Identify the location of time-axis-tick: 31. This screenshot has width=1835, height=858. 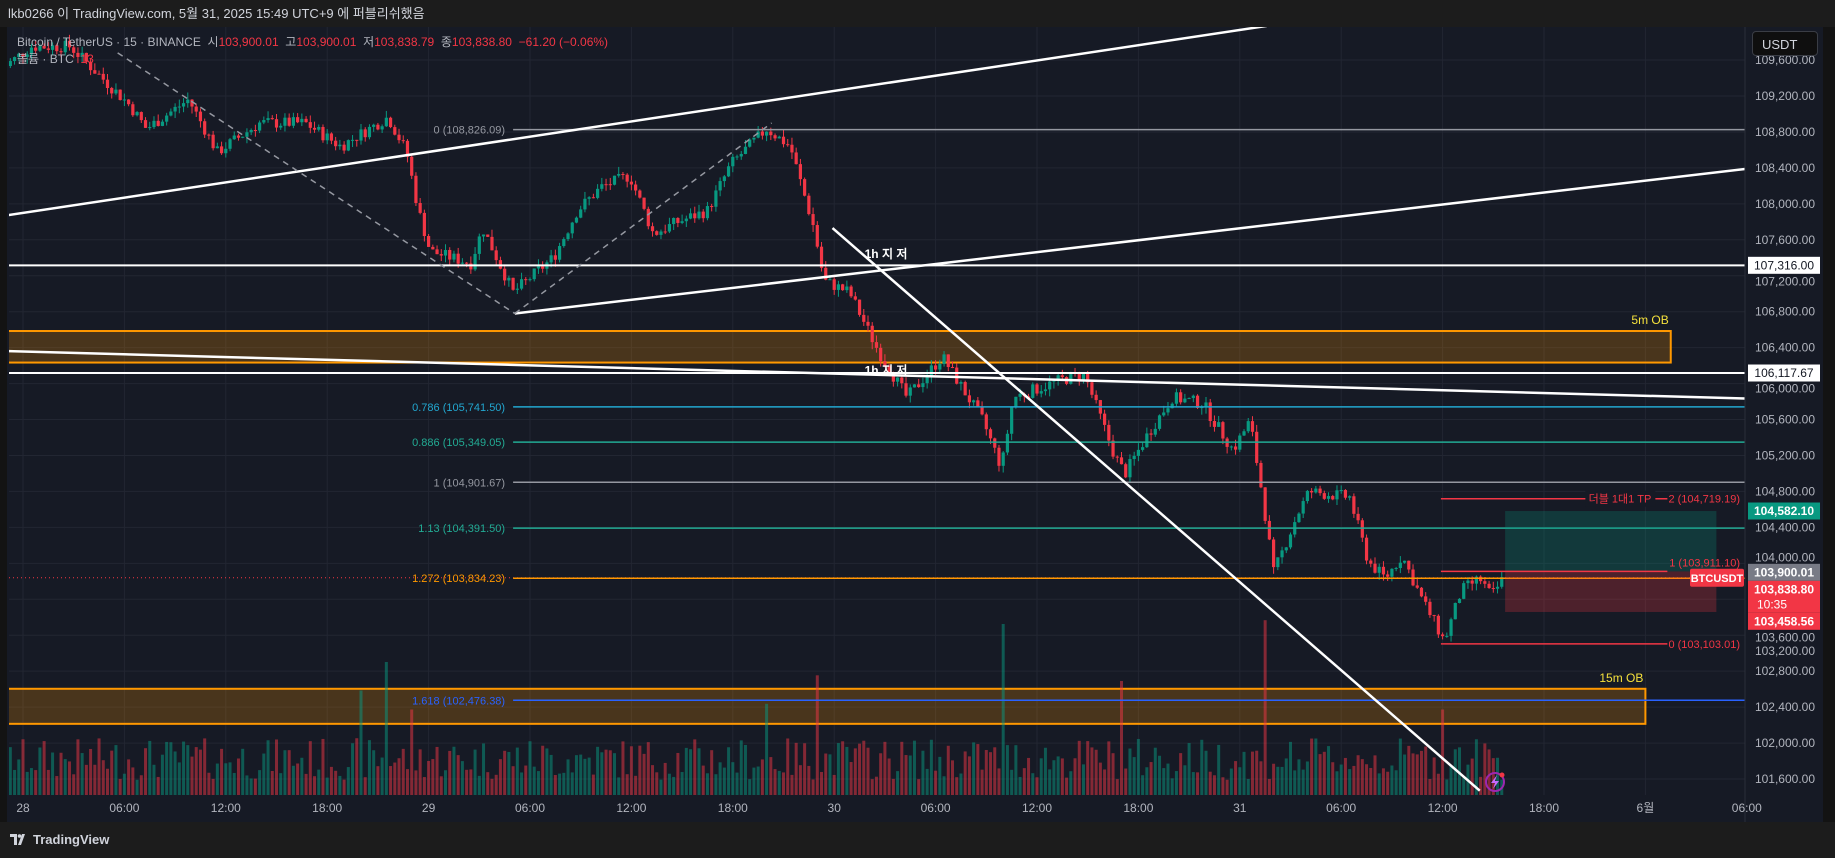
(1240, 808).